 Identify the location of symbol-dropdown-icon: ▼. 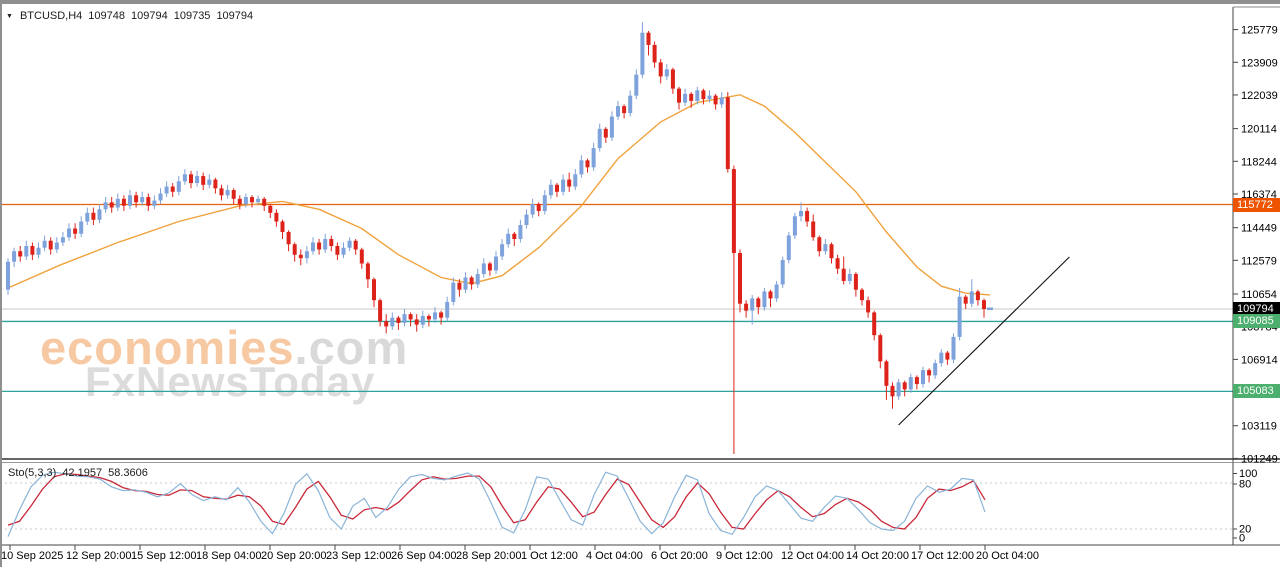
(9, 16).